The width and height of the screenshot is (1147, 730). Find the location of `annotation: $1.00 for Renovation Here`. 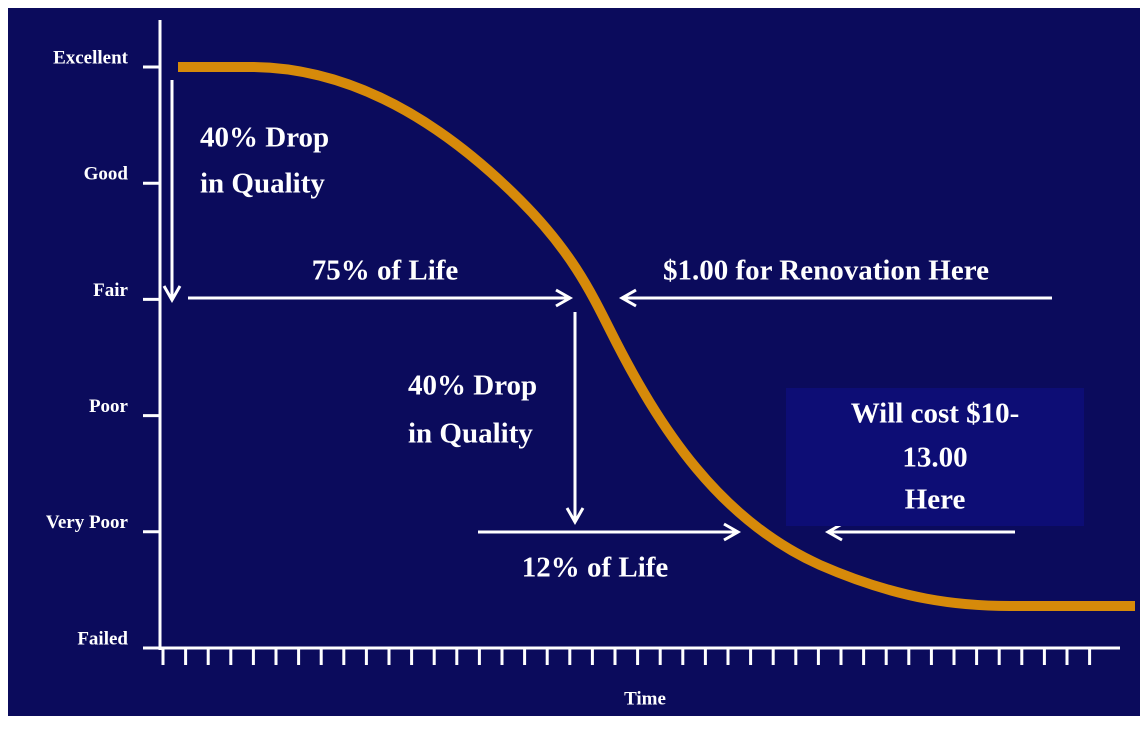

annotation: $1.00 for Renovation Here is located at coordinates (826, 271).